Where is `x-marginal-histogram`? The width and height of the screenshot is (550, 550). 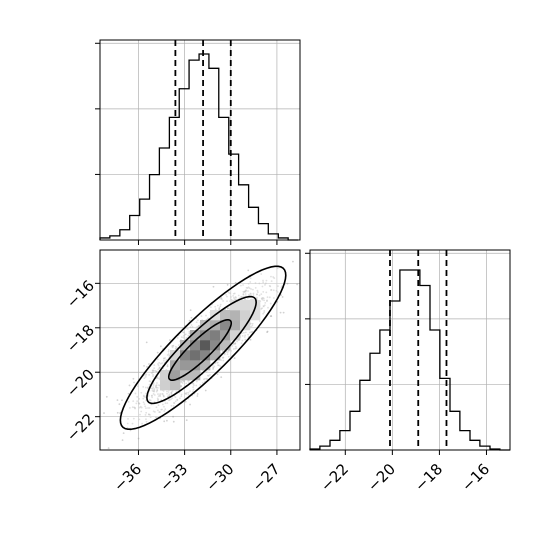
x-marginal-histogram is located at coordinates (198, 147).